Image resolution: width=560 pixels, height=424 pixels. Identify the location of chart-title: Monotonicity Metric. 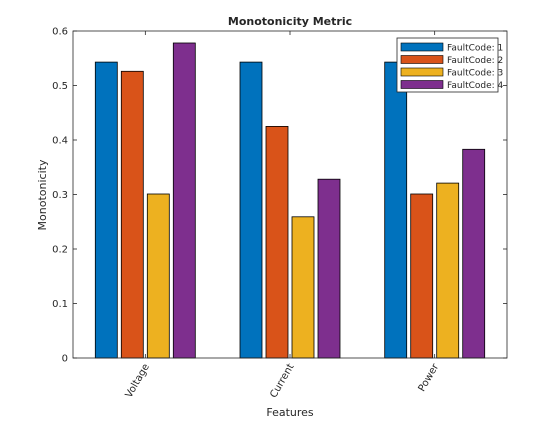
(290, 21).